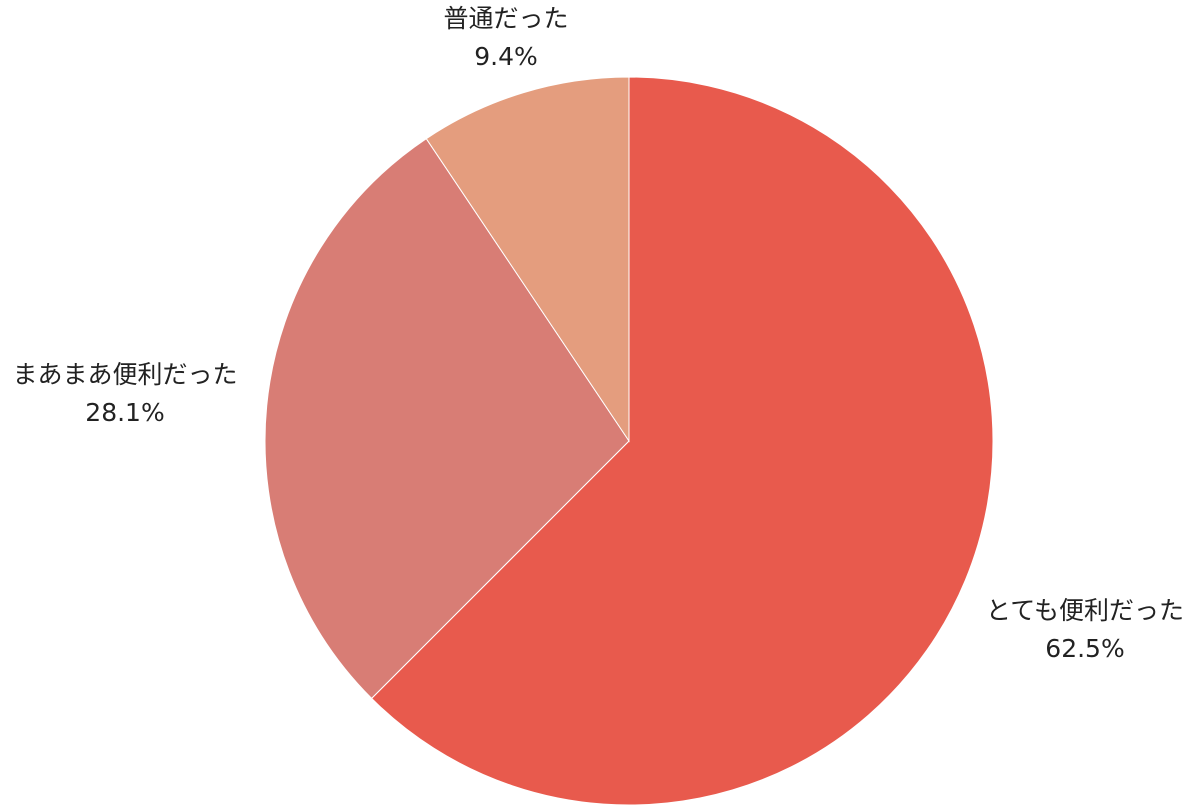  Describe the element at coordinates (124, 413) in the screenshot. I see `slice-value: 28.1%` at that location.